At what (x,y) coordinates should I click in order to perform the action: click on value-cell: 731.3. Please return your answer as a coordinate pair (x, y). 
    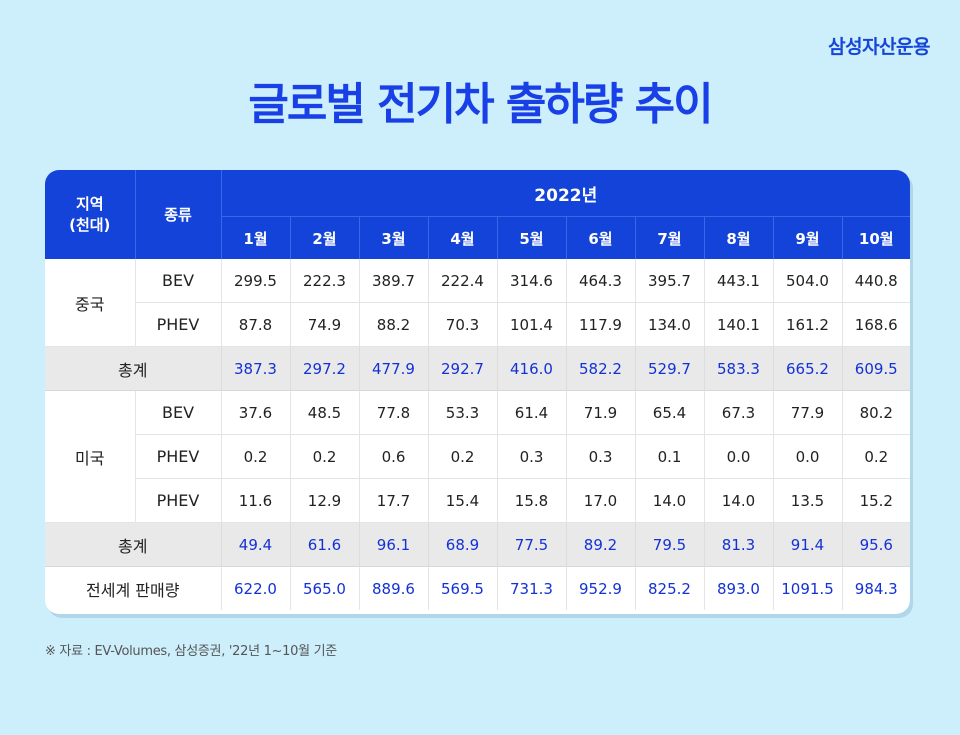
    Looking at the image, I should click on (531, 588).